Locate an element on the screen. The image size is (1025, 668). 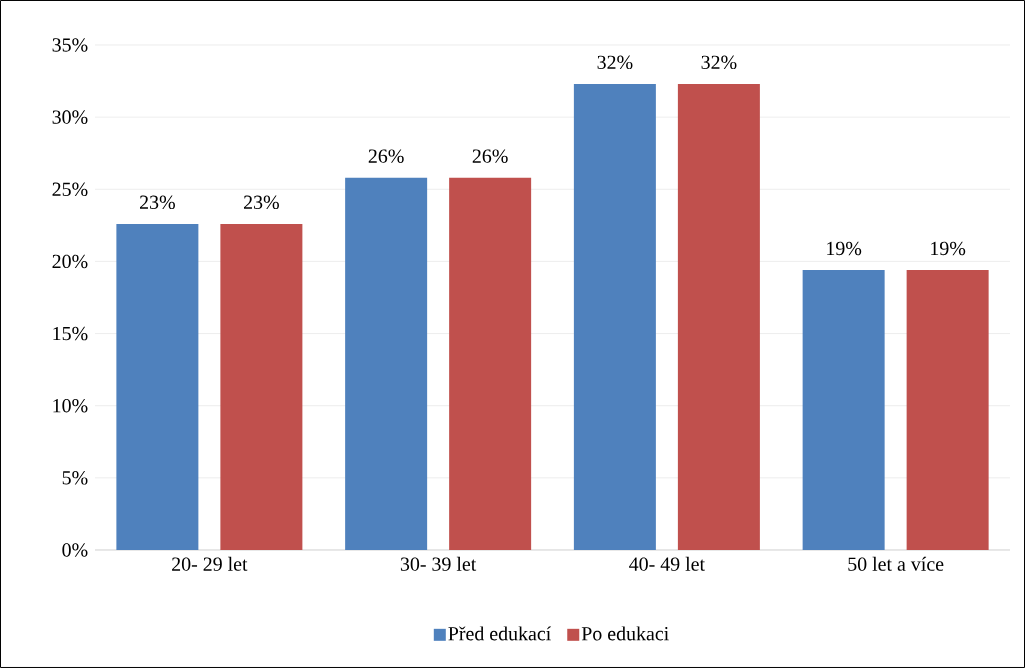
y-tick-label: 20% is located at coordinates (70, 261).